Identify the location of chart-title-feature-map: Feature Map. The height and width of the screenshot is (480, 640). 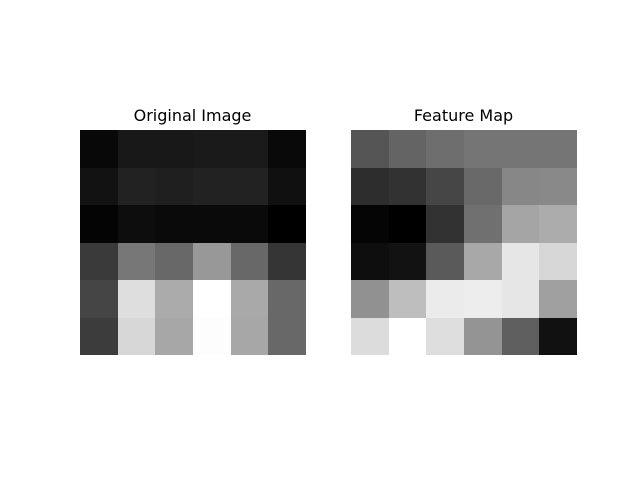
(463, 115).